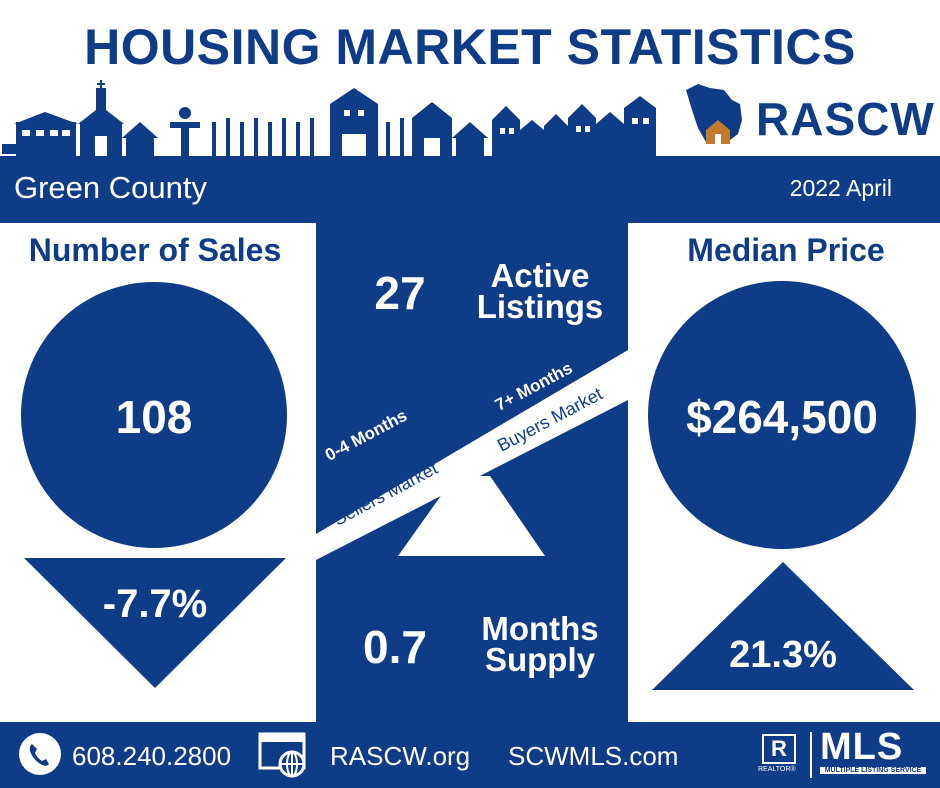 This screenshot has height=788, width=940. What do you see at coordinates (155, 250) in the screenshot?
I see `sales-heading: Number of Sales` at bounding box center [155, 250].